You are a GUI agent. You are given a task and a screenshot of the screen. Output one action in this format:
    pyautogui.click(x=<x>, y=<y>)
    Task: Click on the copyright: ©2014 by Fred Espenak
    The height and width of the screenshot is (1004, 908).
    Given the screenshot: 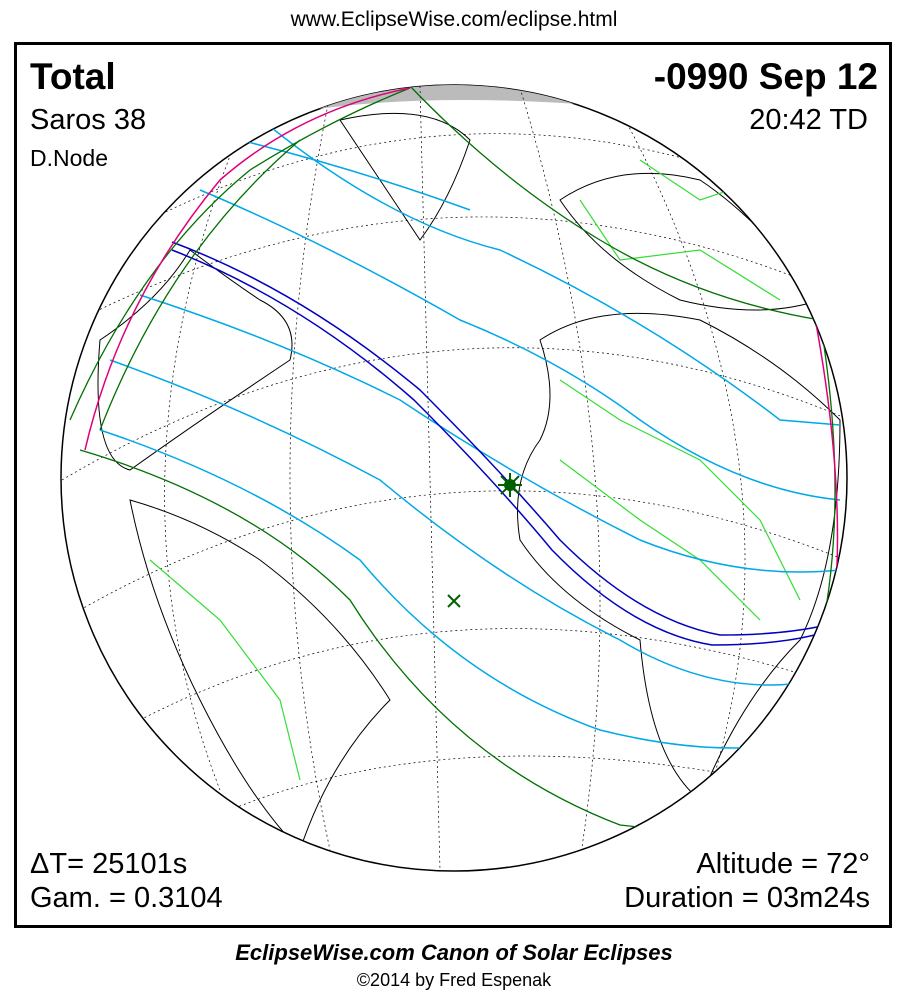 What is the action you would take?
    pyautogui.click(x=454, y=980)
    